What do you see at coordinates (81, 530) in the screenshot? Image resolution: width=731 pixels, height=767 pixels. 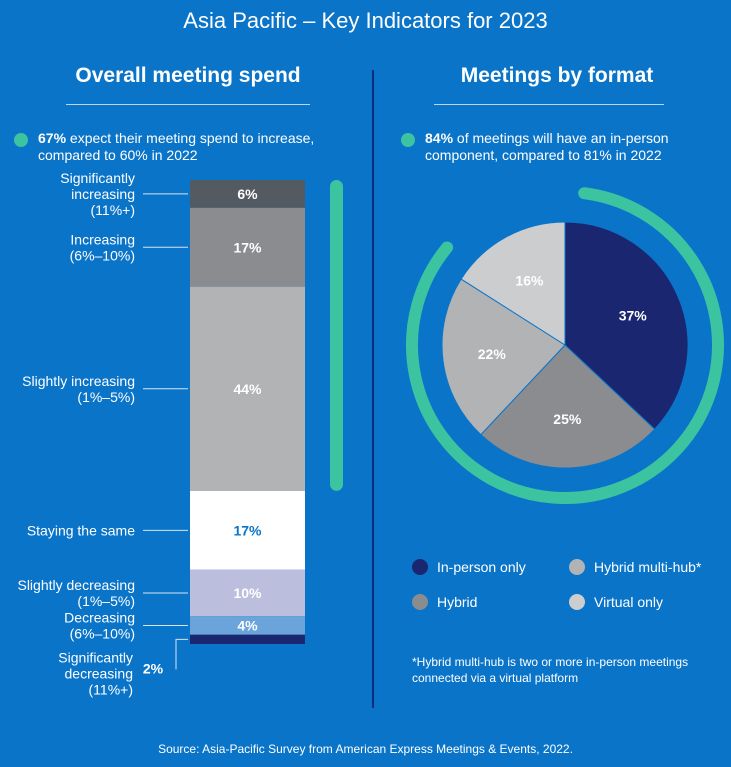 I see `bar-category-label-3: Staying the same` at bounding box center [81, 530].